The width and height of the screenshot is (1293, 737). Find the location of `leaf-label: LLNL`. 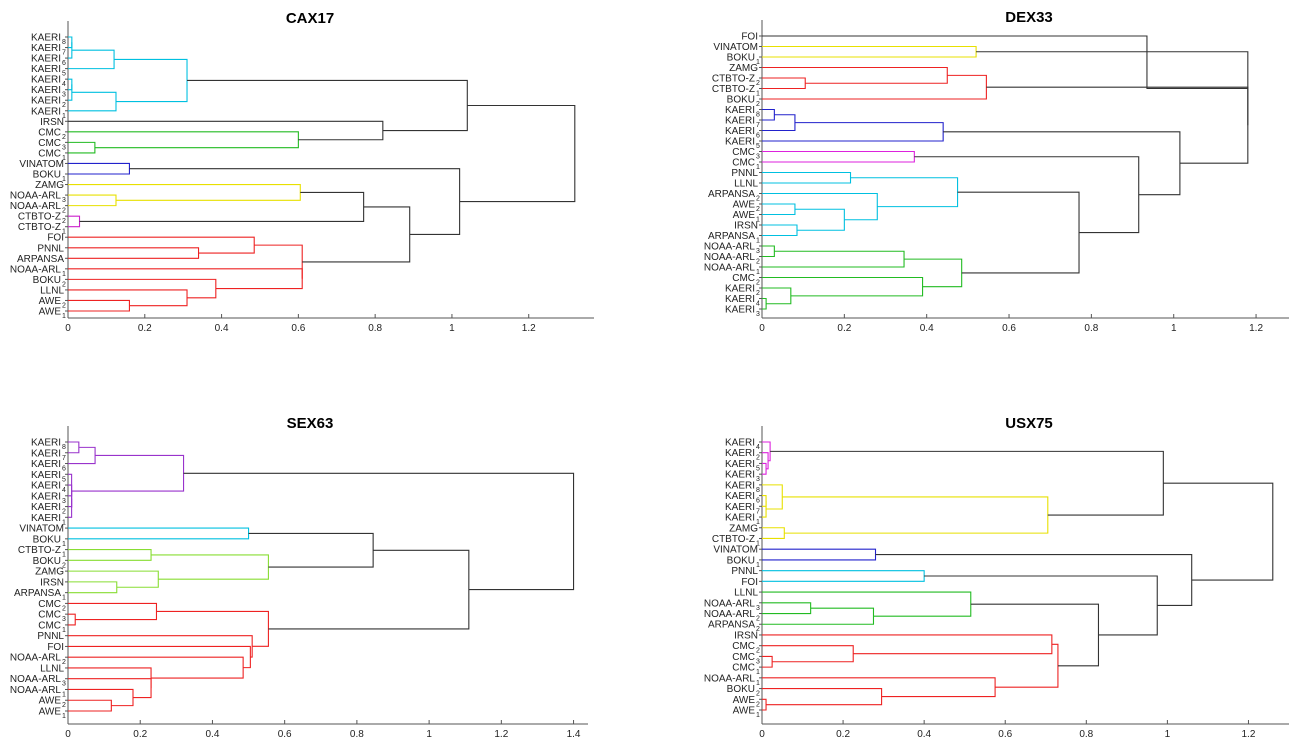

leaf-label: LLNL is located at coordinates (746, 184).